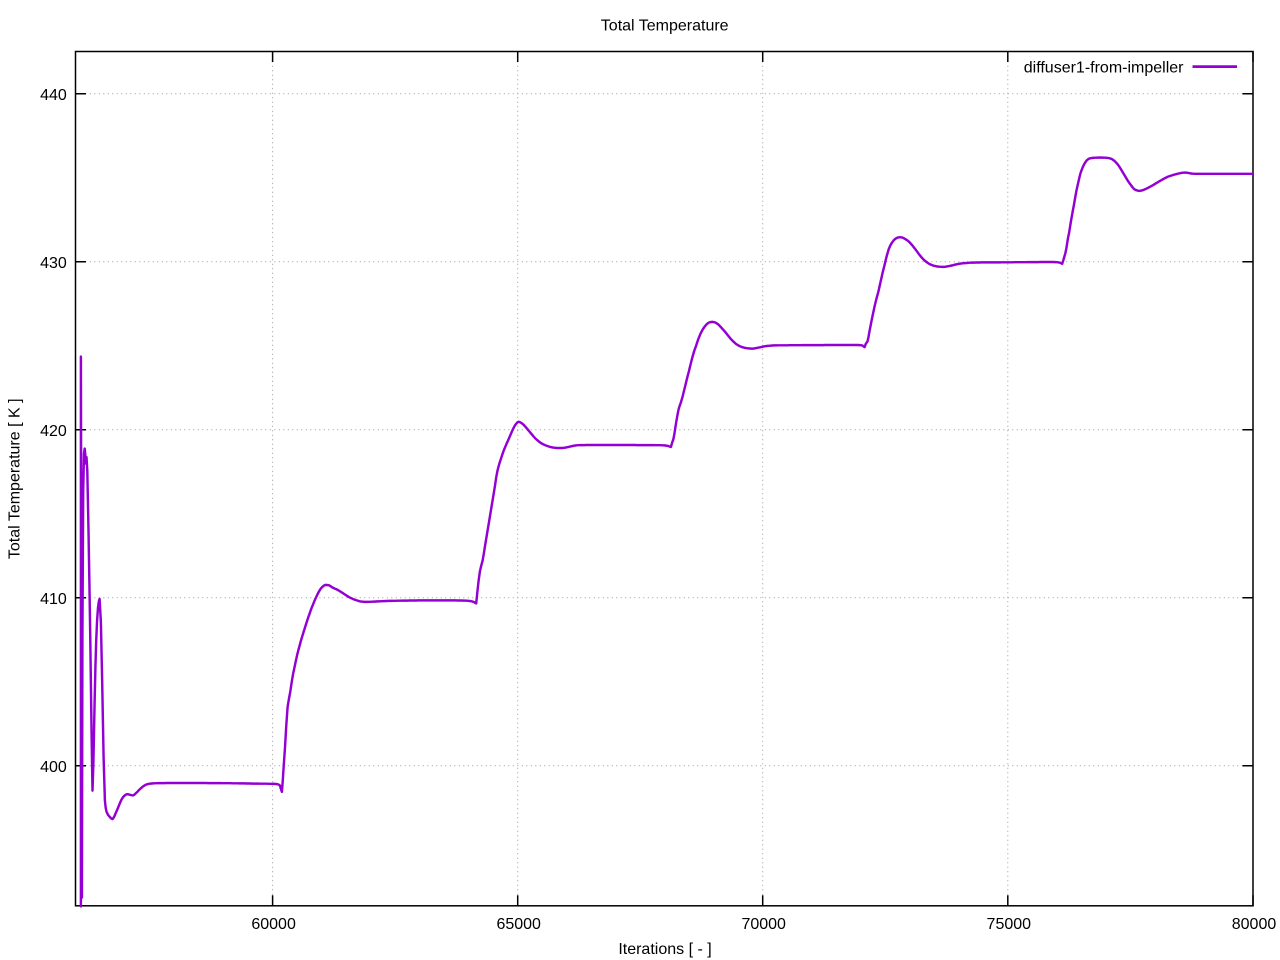  I want to click on svg-text: Total Temperature, so click(665, 26).